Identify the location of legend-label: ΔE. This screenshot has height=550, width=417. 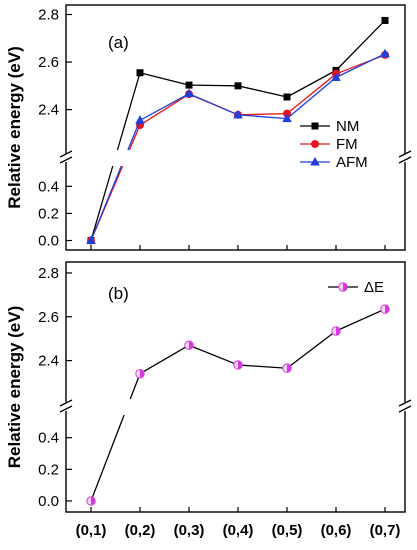
(374, 287).